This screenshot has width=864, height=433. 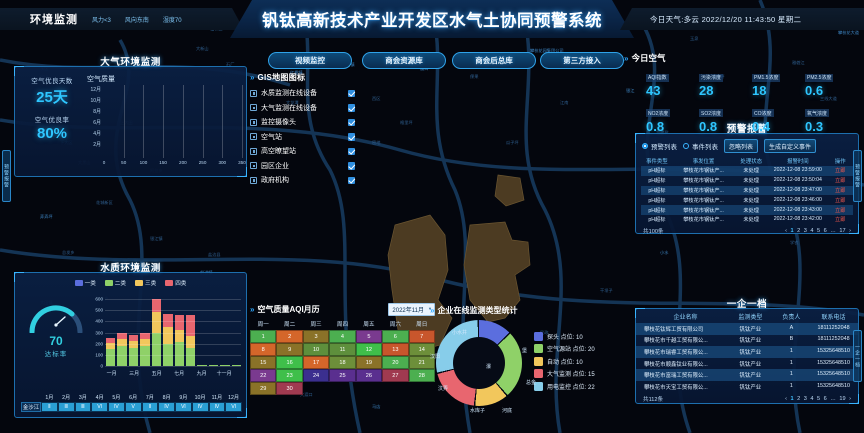 I want to click on gis-layer-row-4: 高空瞭望站, so click(x=302, y=151).